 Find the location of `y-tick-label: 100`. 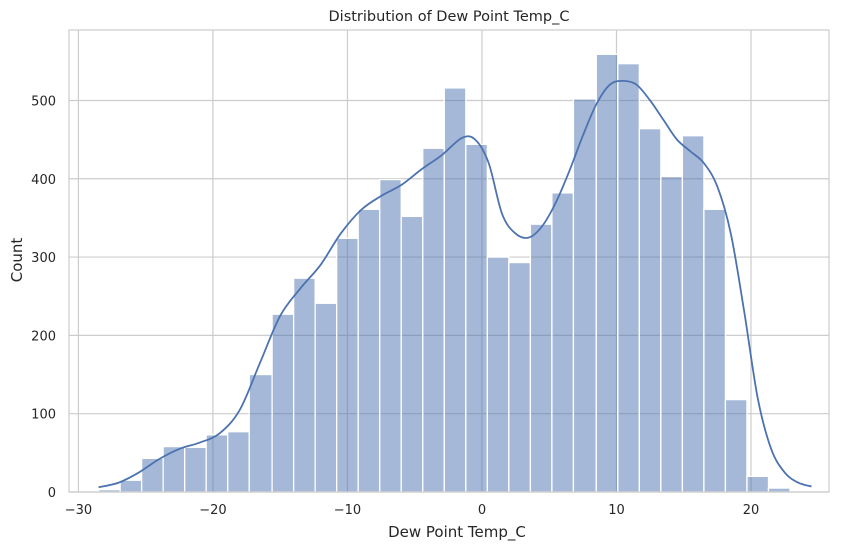

y-tick-label: 100 is located at coordinates (43, 415).